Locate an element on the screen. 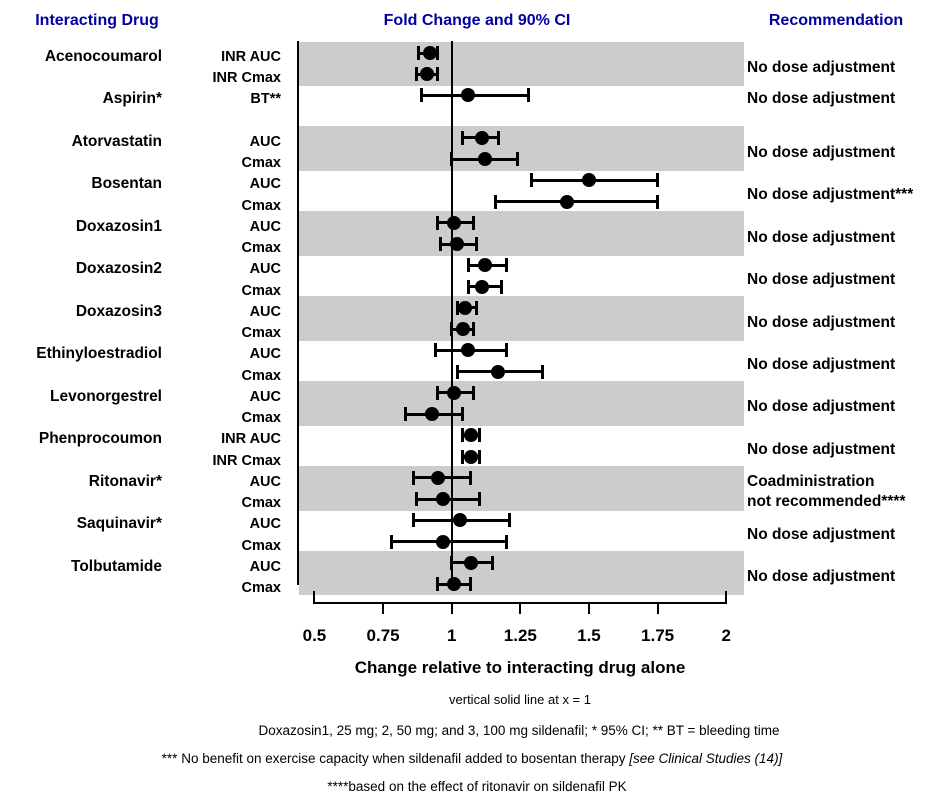 The image size is (950, 809). drug-label: Ritonavir* is located at coordinates (125, 481).